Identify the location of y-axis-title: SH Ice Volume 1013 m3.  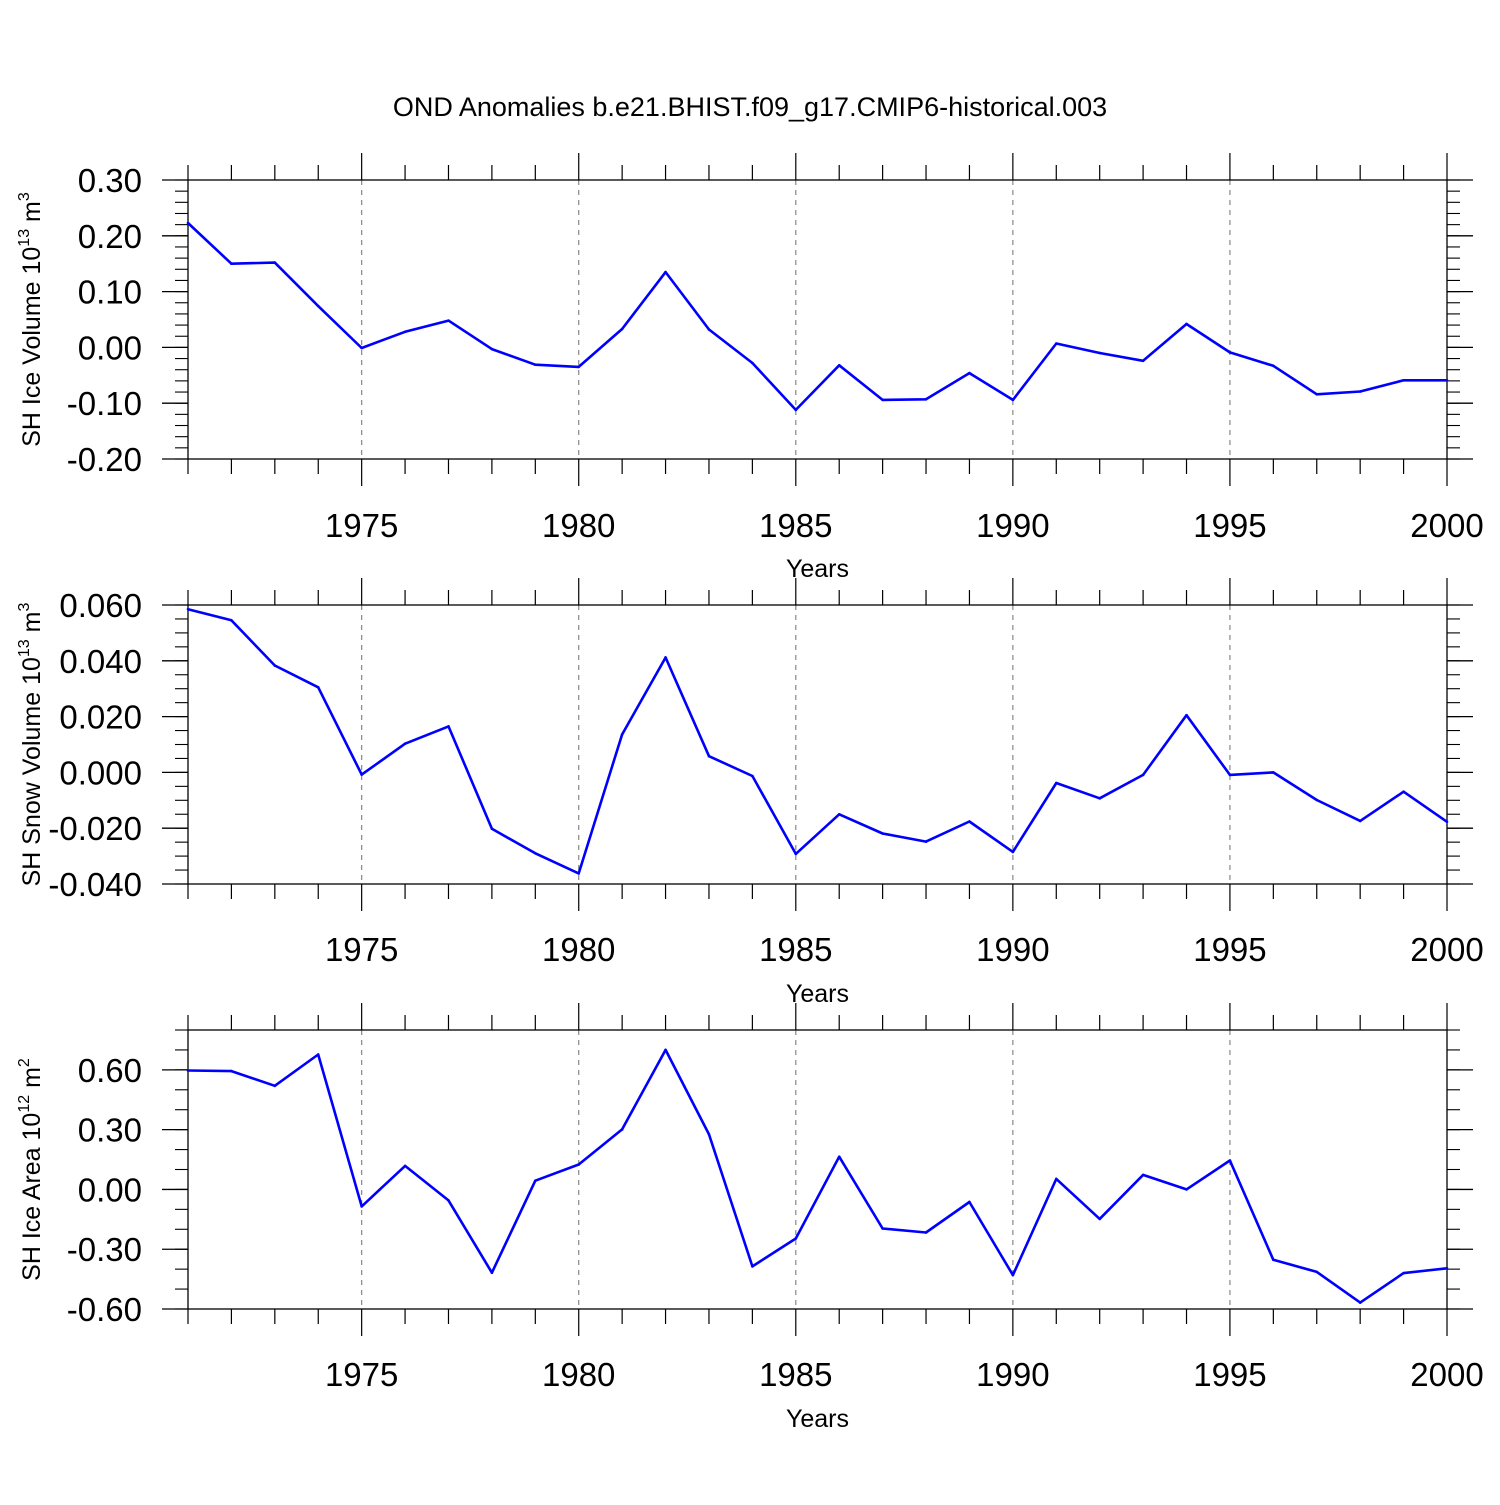
(31, 319).